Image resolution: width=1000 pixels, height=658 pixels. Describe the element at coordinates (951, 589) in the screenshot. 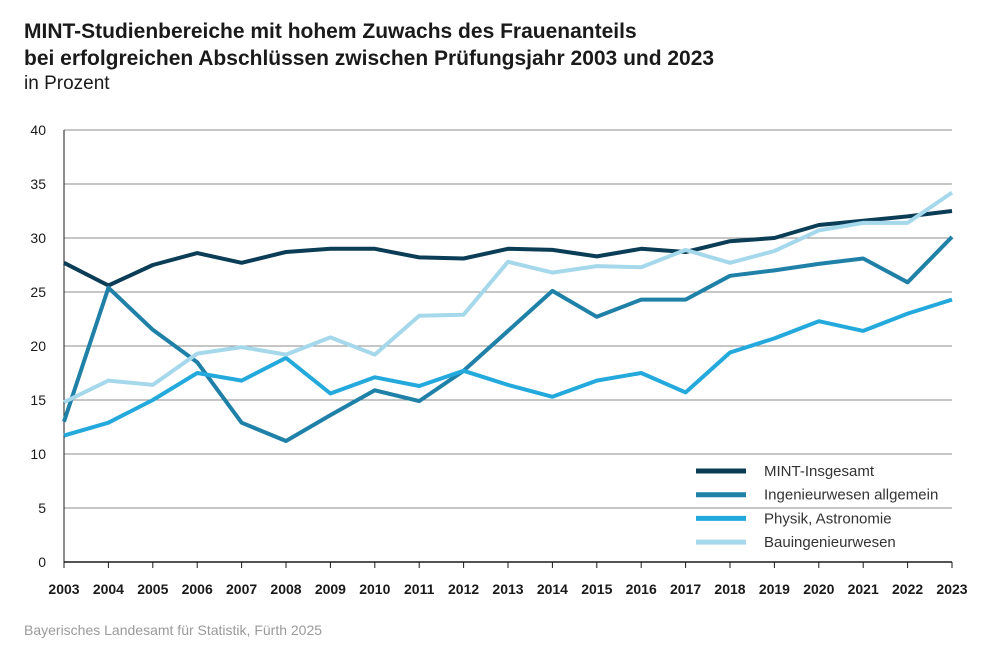

I see `x-tick-label: 2023` at that location.